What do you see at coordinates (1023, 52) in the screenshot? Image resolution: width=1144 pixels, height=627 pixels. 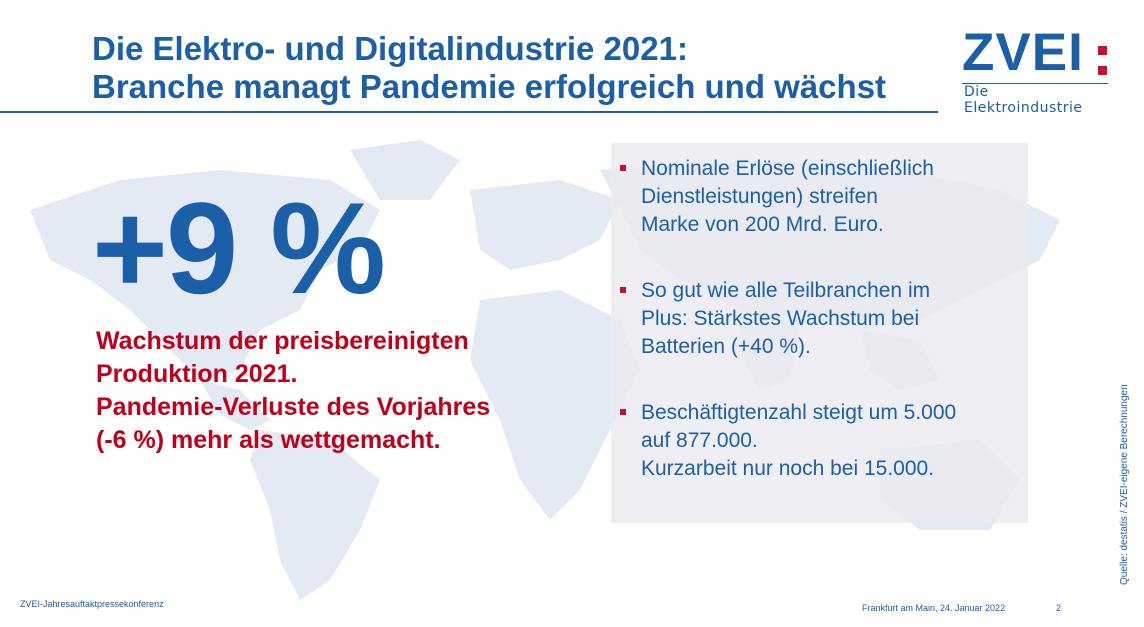 I see `logo-wordmark: ZVEI` at bounding box center [1023, 52].